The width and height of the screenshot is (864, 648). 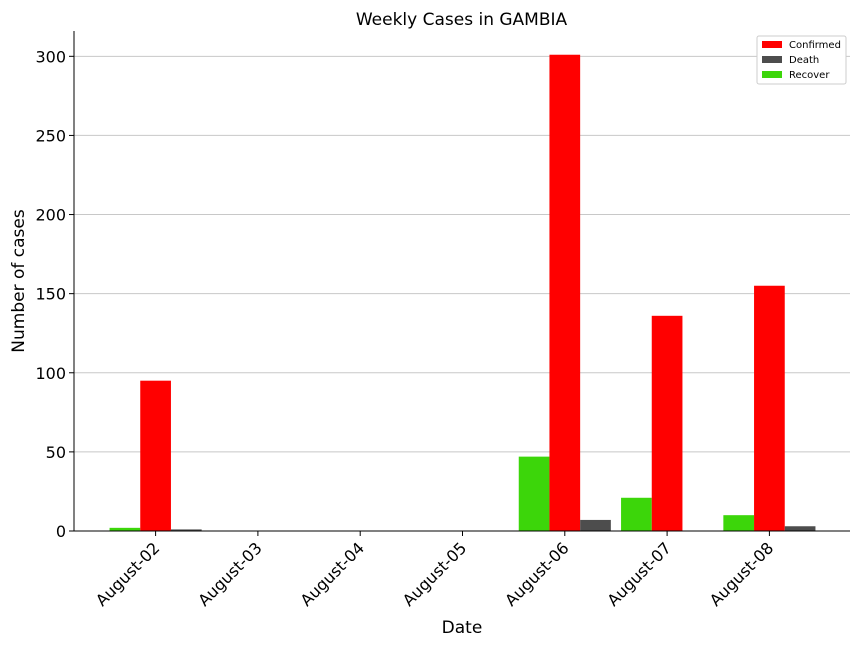 What do you see at coordinates (742, 574) in the screenshot?
I see `x-tick-label: August-08` at bounding box center [742, 574].